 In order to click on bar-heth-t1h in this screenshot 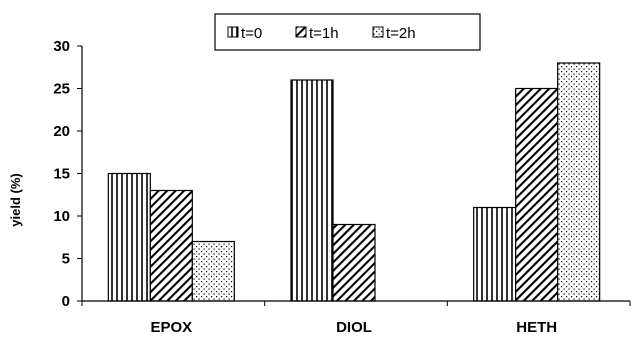, I will do `click(537, 194)`.